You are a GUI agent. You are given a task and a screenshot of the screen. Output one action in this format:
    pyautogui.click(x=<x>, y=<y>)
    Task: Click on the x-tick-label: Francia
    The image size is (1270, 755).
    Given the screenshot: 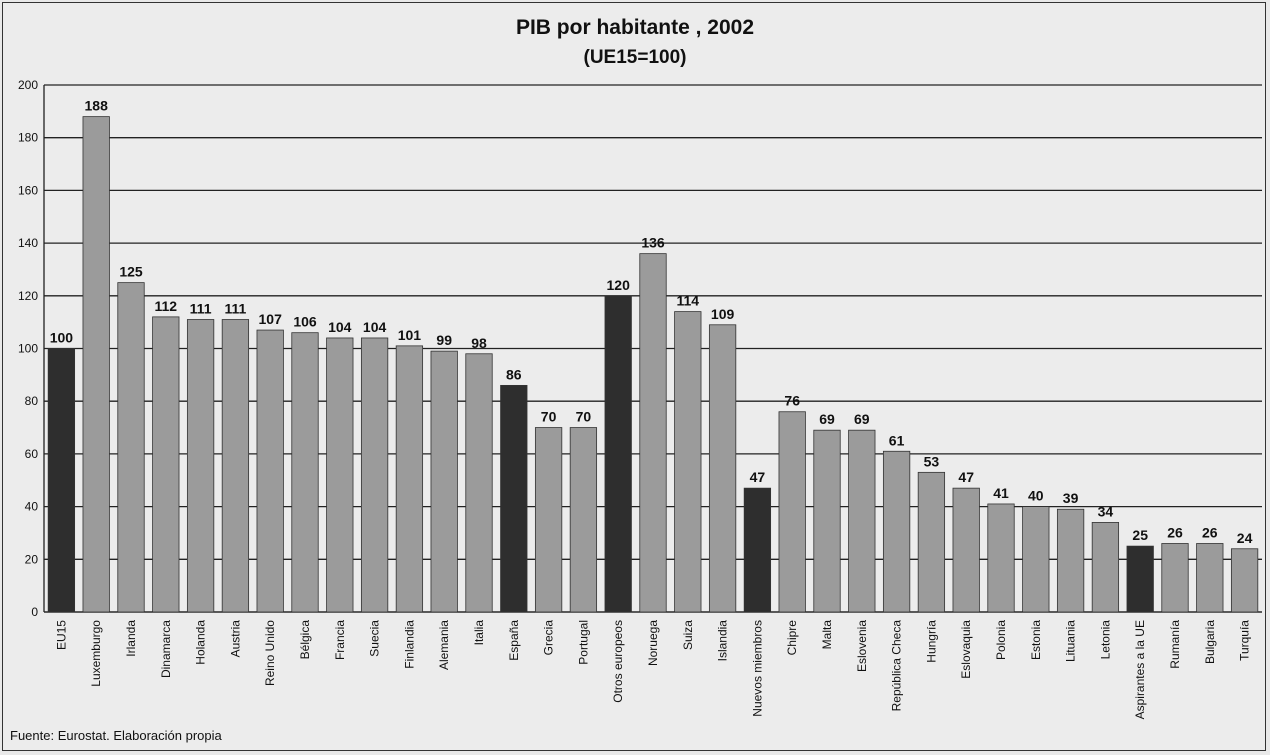 What is the action you would take?
    pyautogui.click(x=340, y=640)
    